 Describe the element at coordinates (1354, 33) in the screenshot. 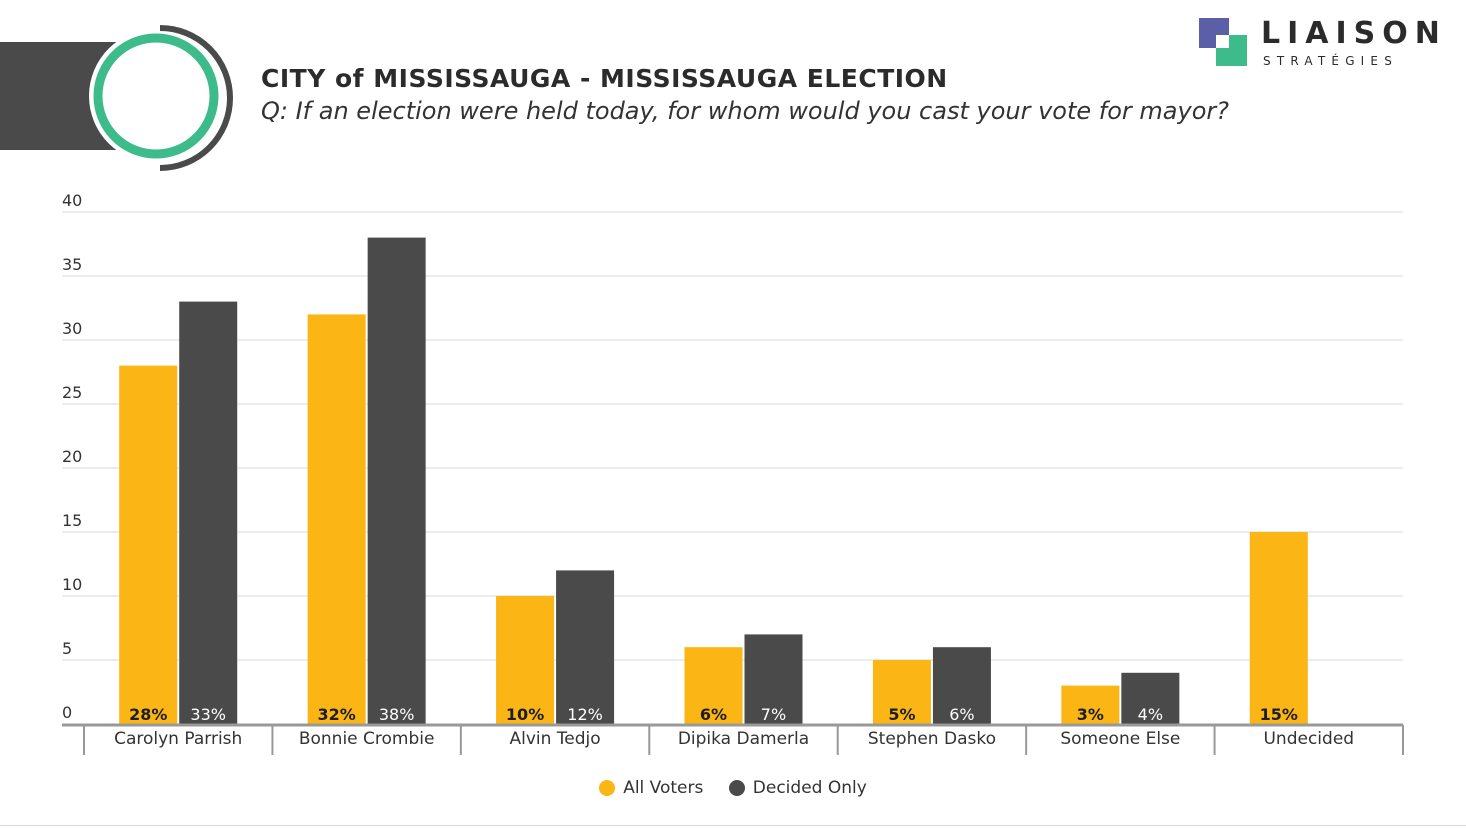

I see `logo-wordmark: LIAISON` at that location.